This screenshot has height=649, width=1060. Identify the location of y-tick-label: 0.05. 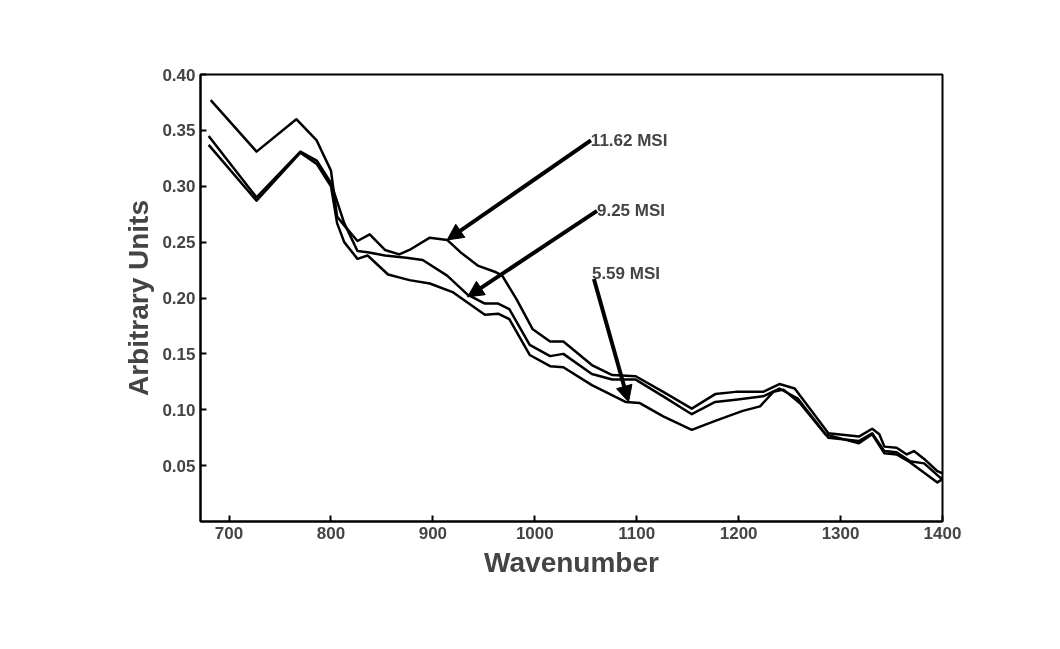
(179, 466).